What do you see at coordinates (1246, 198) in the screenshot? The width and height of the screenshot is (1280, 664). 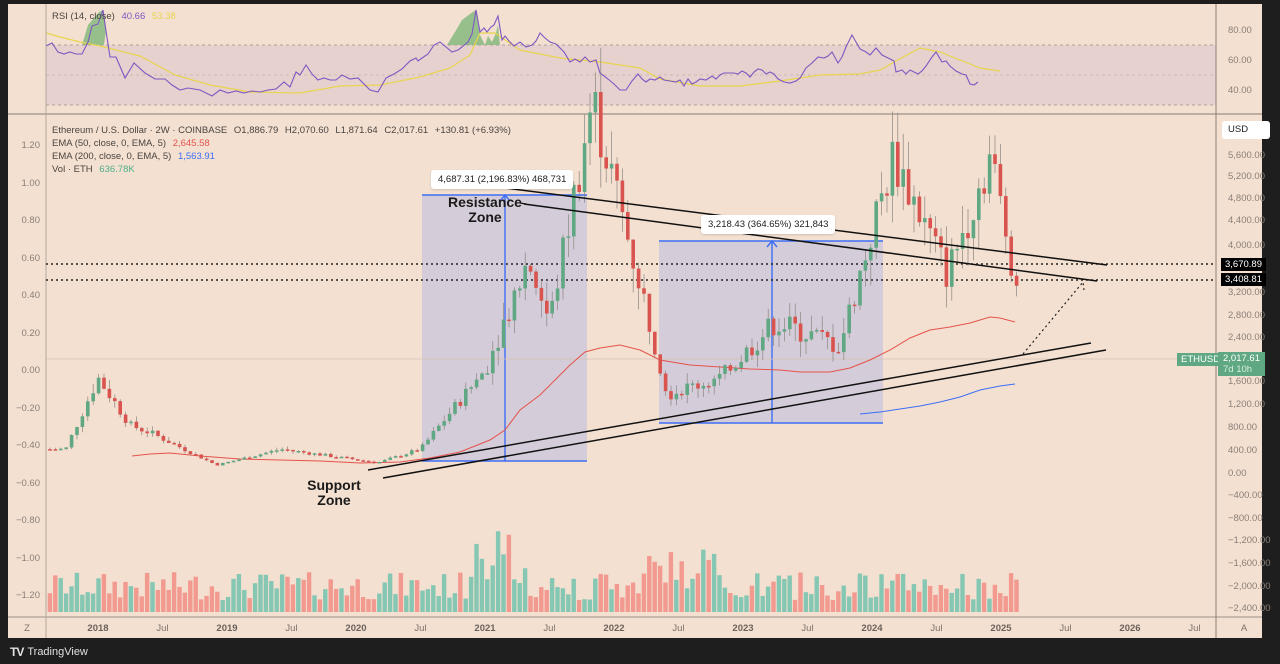 I see `price-axis-tick: 4,800.00` at bounding box center [1246, 198].